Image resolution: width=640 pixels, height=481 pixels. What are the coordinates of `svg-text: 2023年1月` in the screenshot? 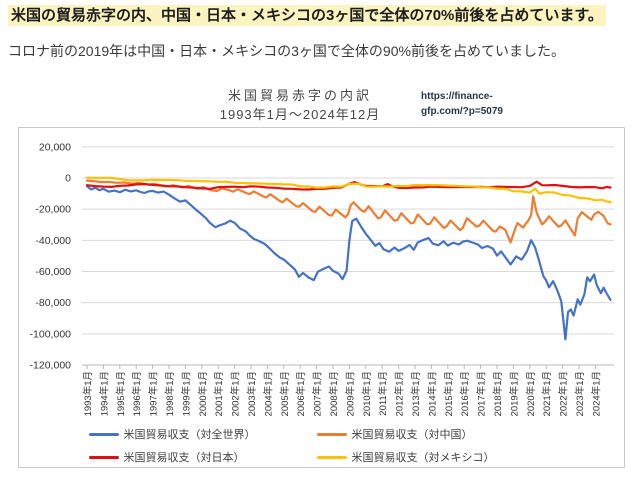 It's located at (580, 393).